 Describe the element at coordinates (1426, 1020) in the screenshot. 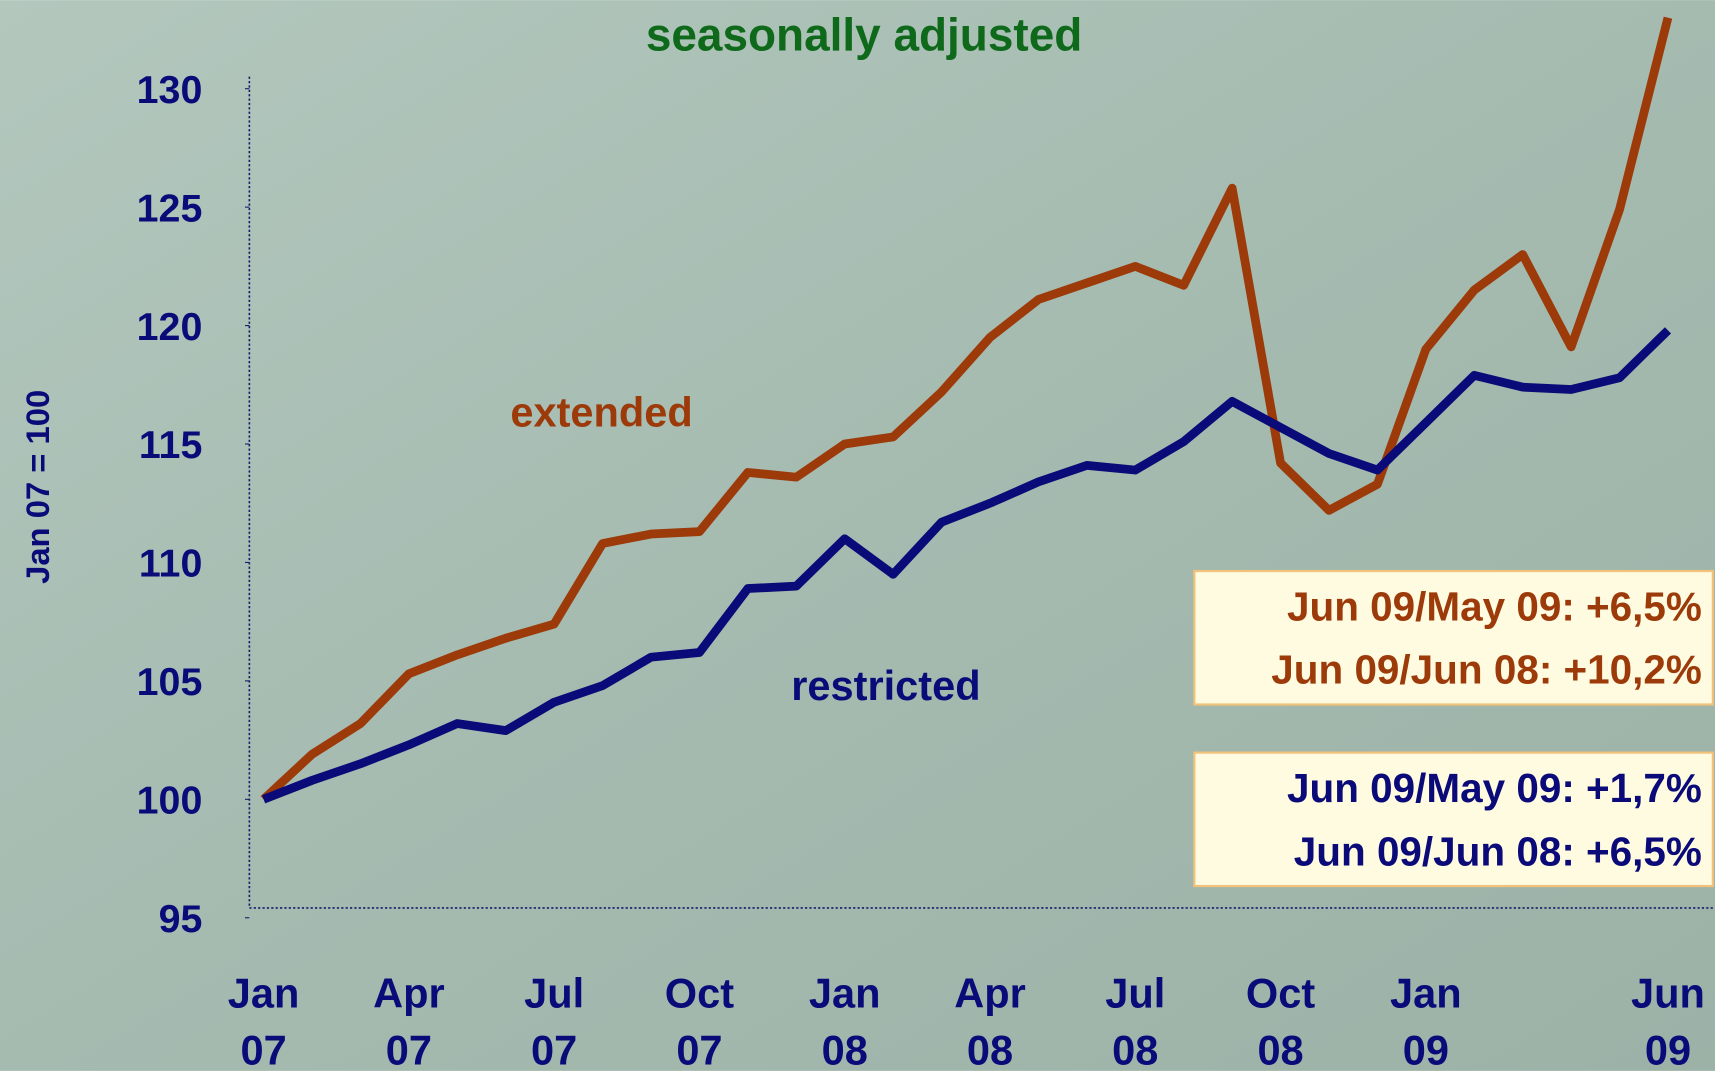

I see `x-tick-label: Jan 09` at that location.